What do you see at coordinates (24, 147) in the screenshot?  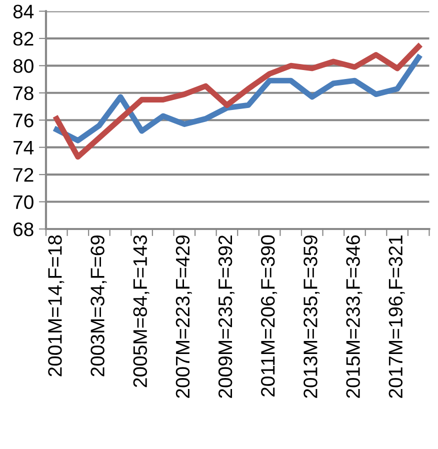 I see `y-tick-label: 74` at bounding box center [24, 147].